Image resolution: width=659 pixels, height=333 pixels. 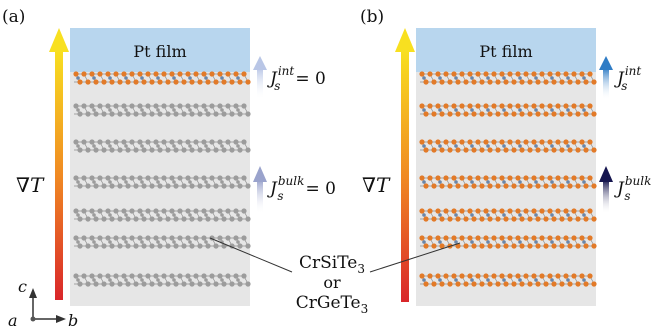 I want to click on temperature-gradient-arrow-b, so click(x=405, y=165).